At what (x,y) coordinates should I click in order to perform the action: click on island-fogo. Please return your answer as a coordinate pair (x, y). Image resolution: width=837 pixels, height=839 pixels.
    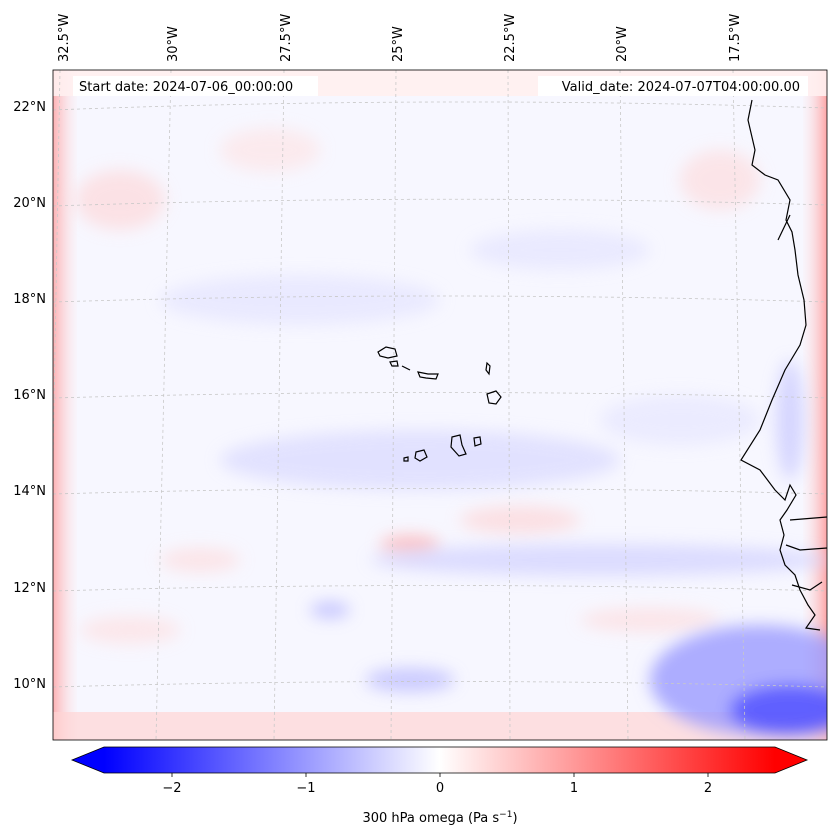
    Looking at the image, I should click on (421, 455).